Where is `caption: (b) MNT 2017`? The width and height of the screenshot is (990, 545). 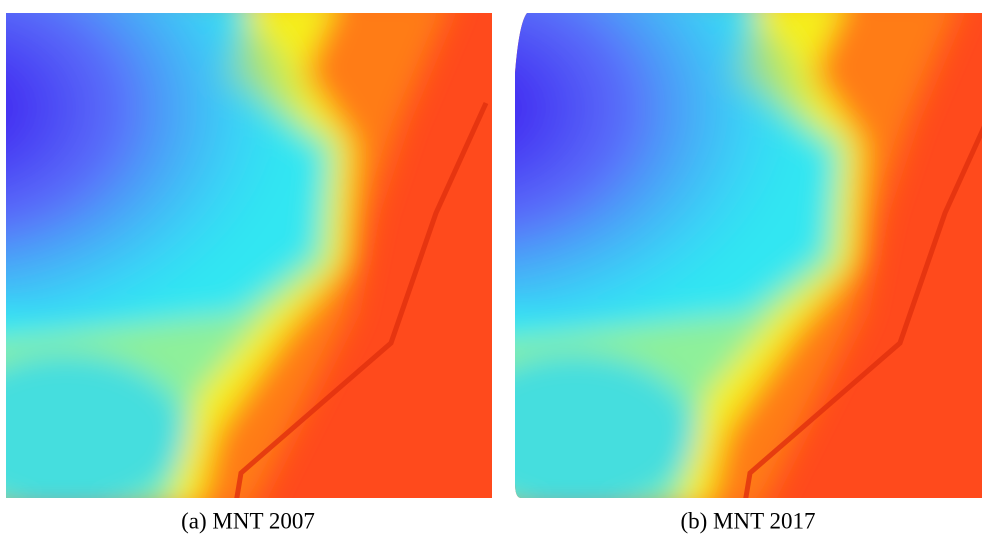
caption: (b) MNT 2017 is located at coordinates (747, 520).